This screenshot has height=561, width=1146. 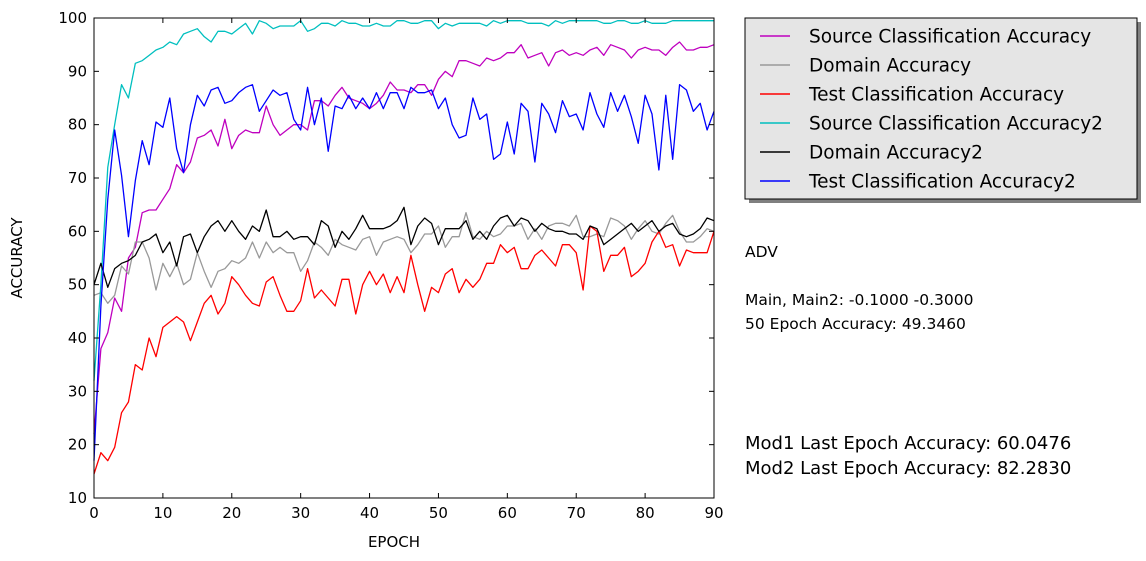 What do you see at coordinates (300, 513) in the screenshot?
I see `x-tick-label: 30` at bounding box center [300, 513].